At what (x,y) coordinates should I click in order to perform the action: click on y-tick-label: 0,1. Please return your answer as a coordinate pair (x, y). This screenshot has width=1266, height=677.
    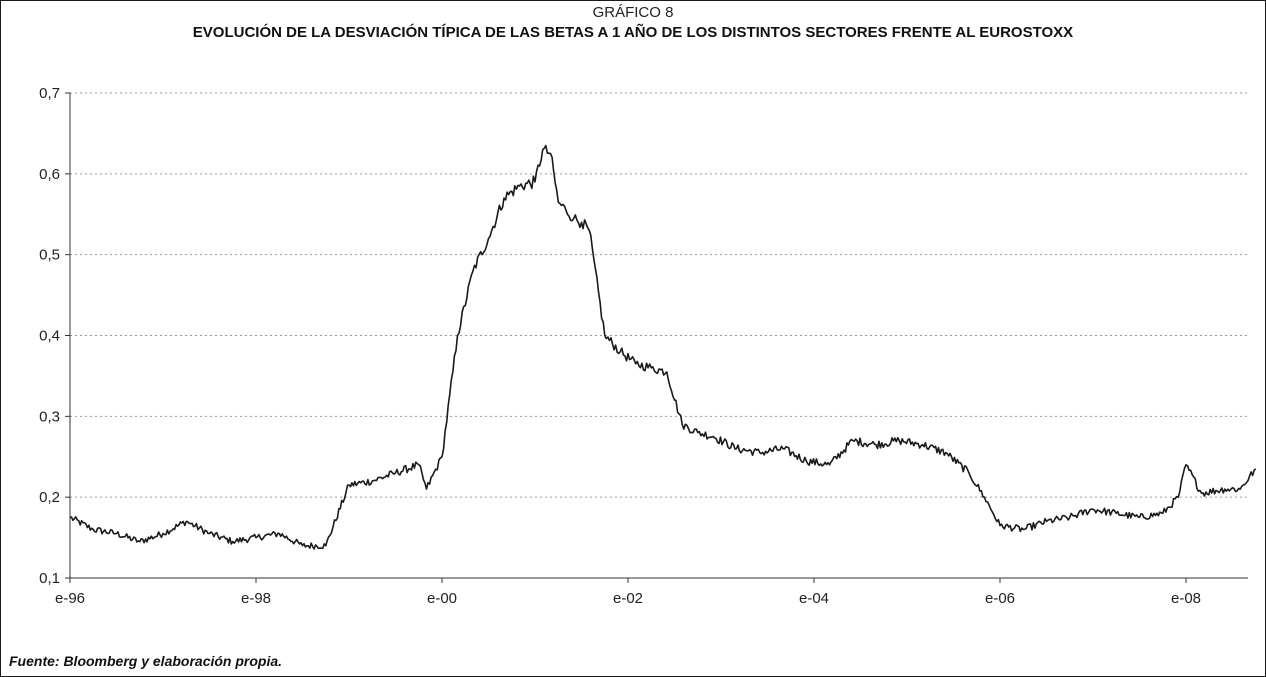
    Looking at the image, I should click on (49, 578).